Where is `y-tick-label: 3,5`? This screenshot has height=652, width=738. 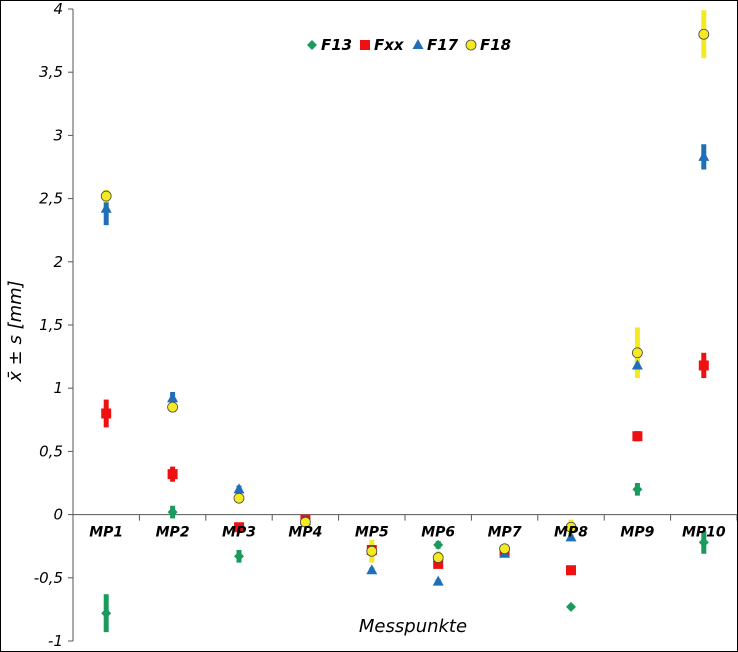 y-tick-label: 3,5 is located at coordinates (51, 72).